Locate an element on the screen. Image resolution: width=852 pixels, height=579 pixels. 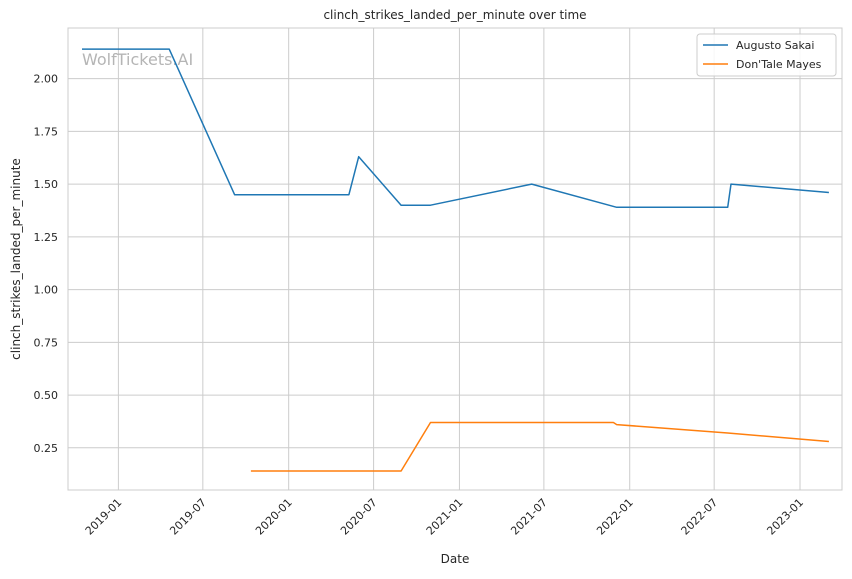
y-tick-labels: 0.25 0.50 0.75 1.00 1.25 1.50 1.75 2.00 is located at coordinates (46, 264).